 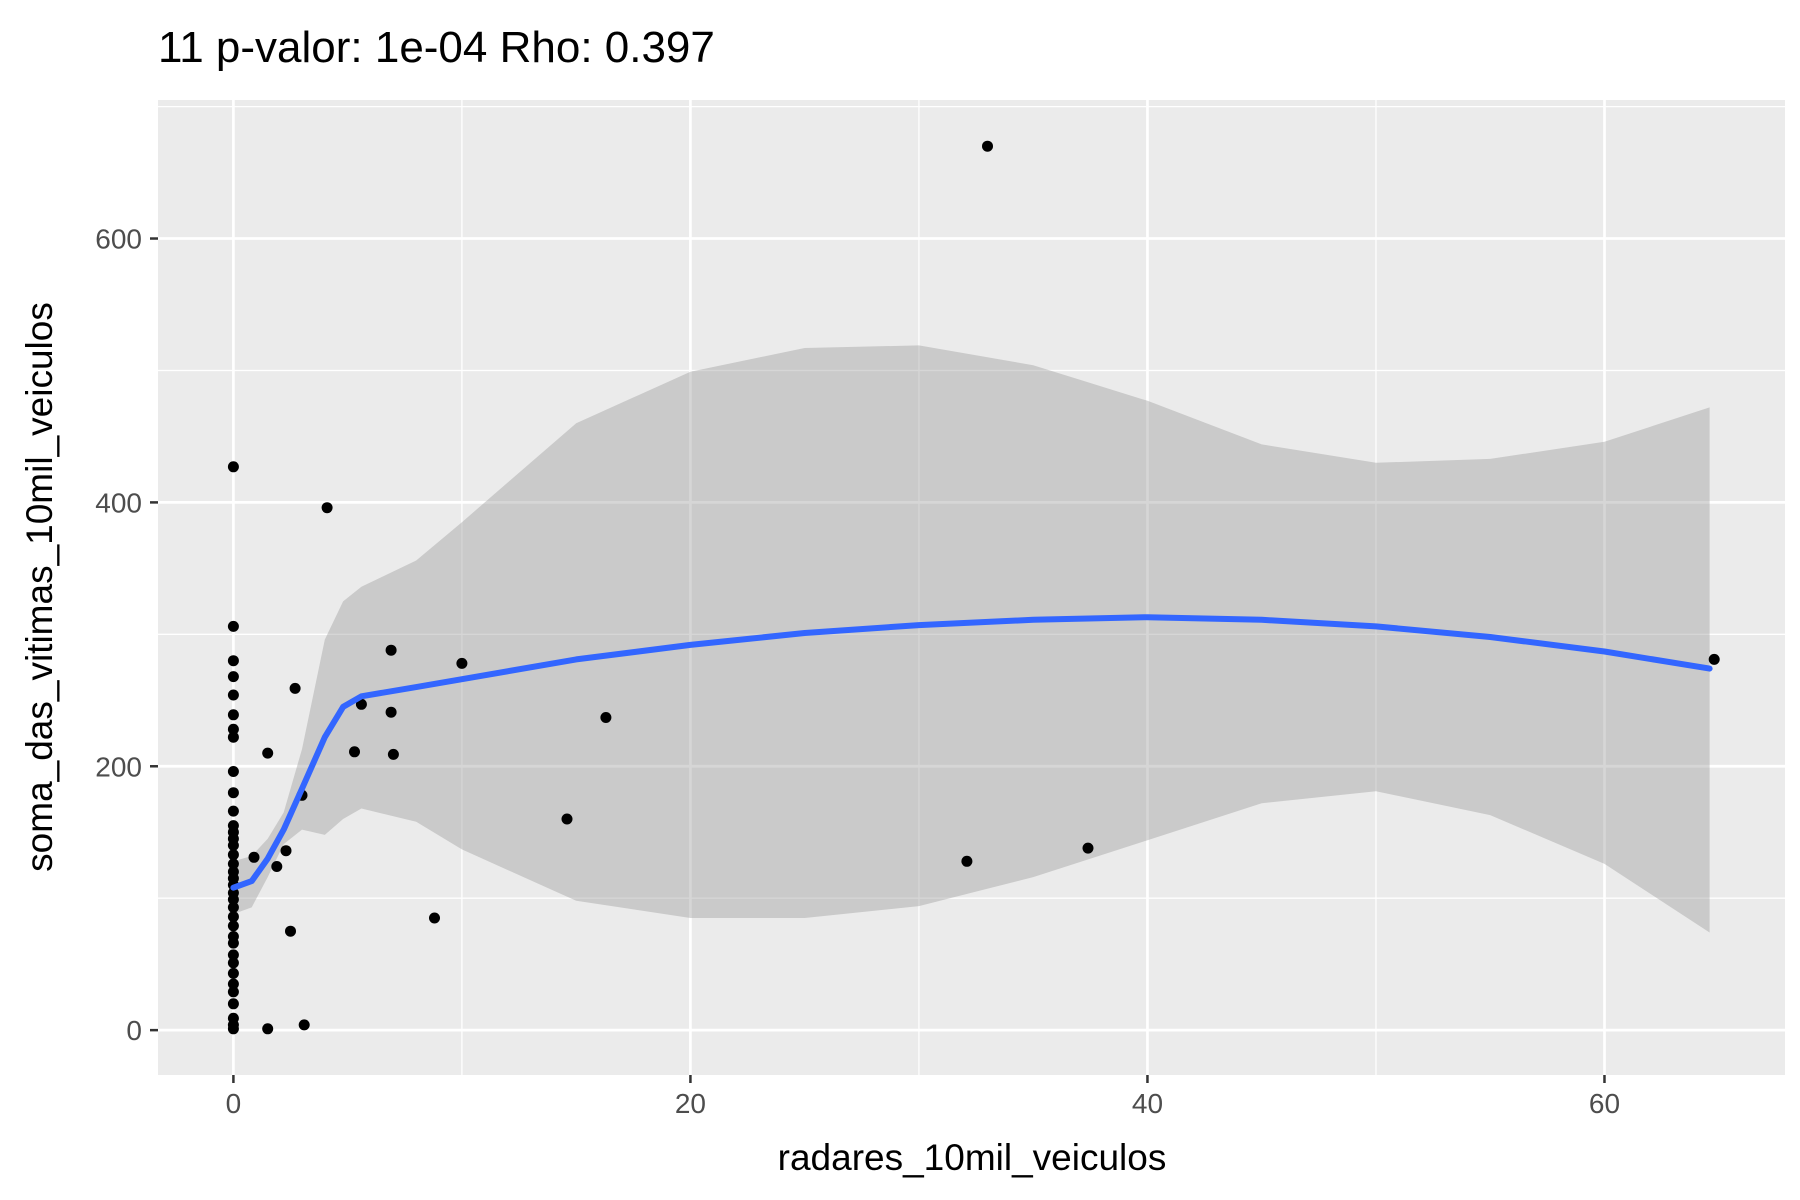 What do you see at coordinates (134, 1030) in the screenshot?
I see `y-tick-label: 0` at bounding box center [134, 1030].